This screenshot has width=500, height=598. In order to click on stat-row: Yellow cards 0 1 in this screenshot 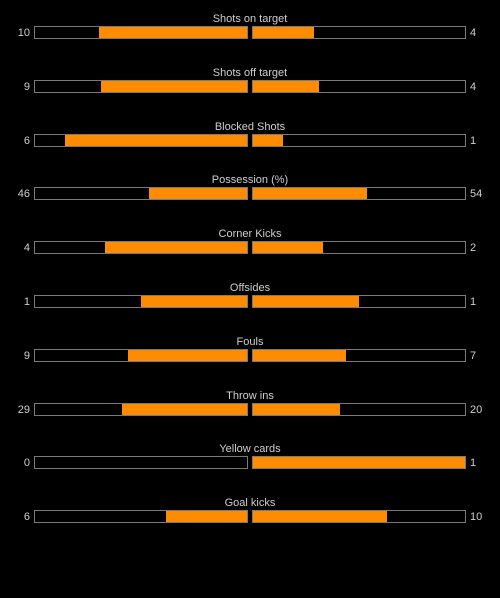, I will do `click(250, 462)`.